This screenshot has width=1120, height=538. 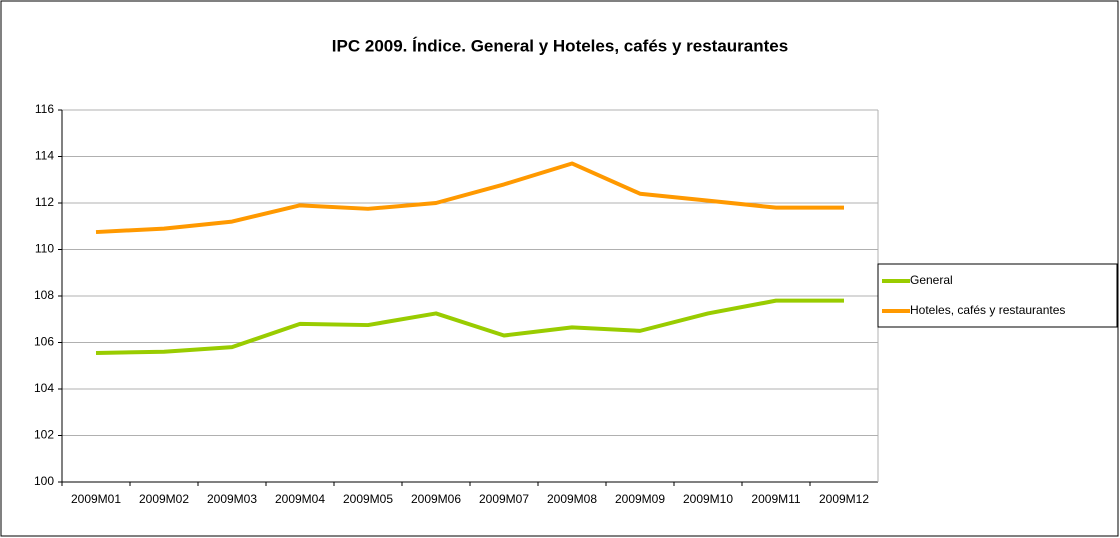 What do you see at coordinates (640, 499) in the screenshot?
I see `x-tick-label: 2009M09` at bounding box center [640, 499].